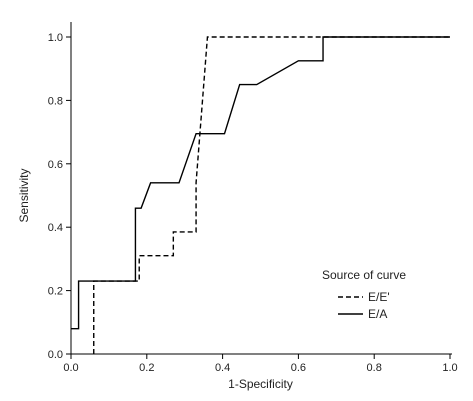  What do you see at coordinates (449, 368) in the screenshot?
I see `x-tick-label: 1.0` at bounding box center [449, 368].